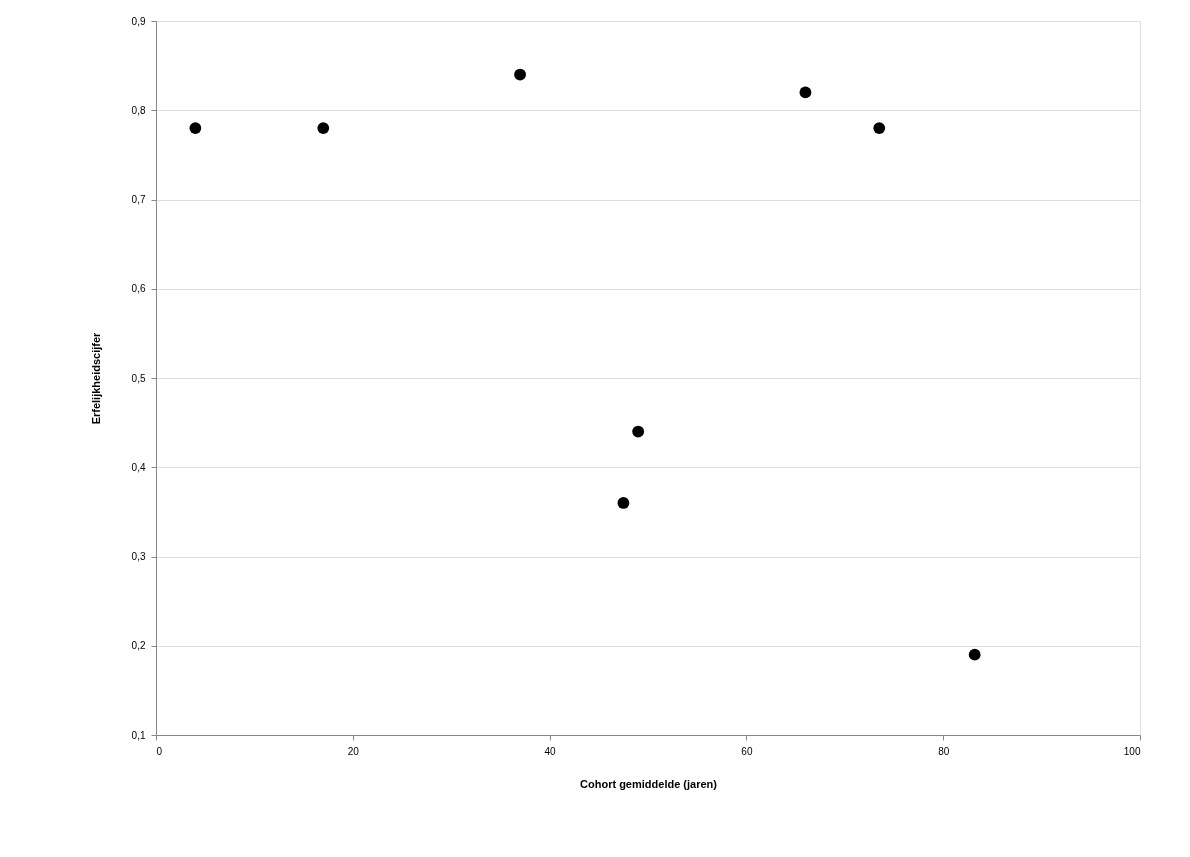 The image size is (1190, 857). What do you see at coordinates (138, 378) in the screenshot?
I see `y-tick-label: 0,5` at bounding box center [138, 378].